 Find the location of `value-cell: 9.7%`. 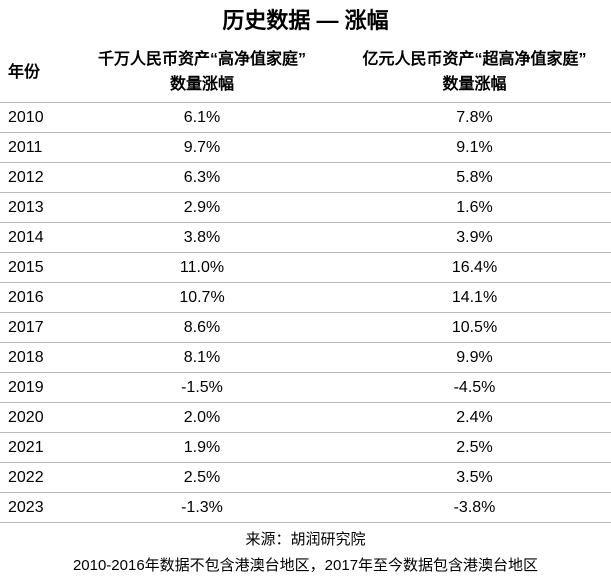

value-cell: 9.7% is located at coordinates (202, 147).